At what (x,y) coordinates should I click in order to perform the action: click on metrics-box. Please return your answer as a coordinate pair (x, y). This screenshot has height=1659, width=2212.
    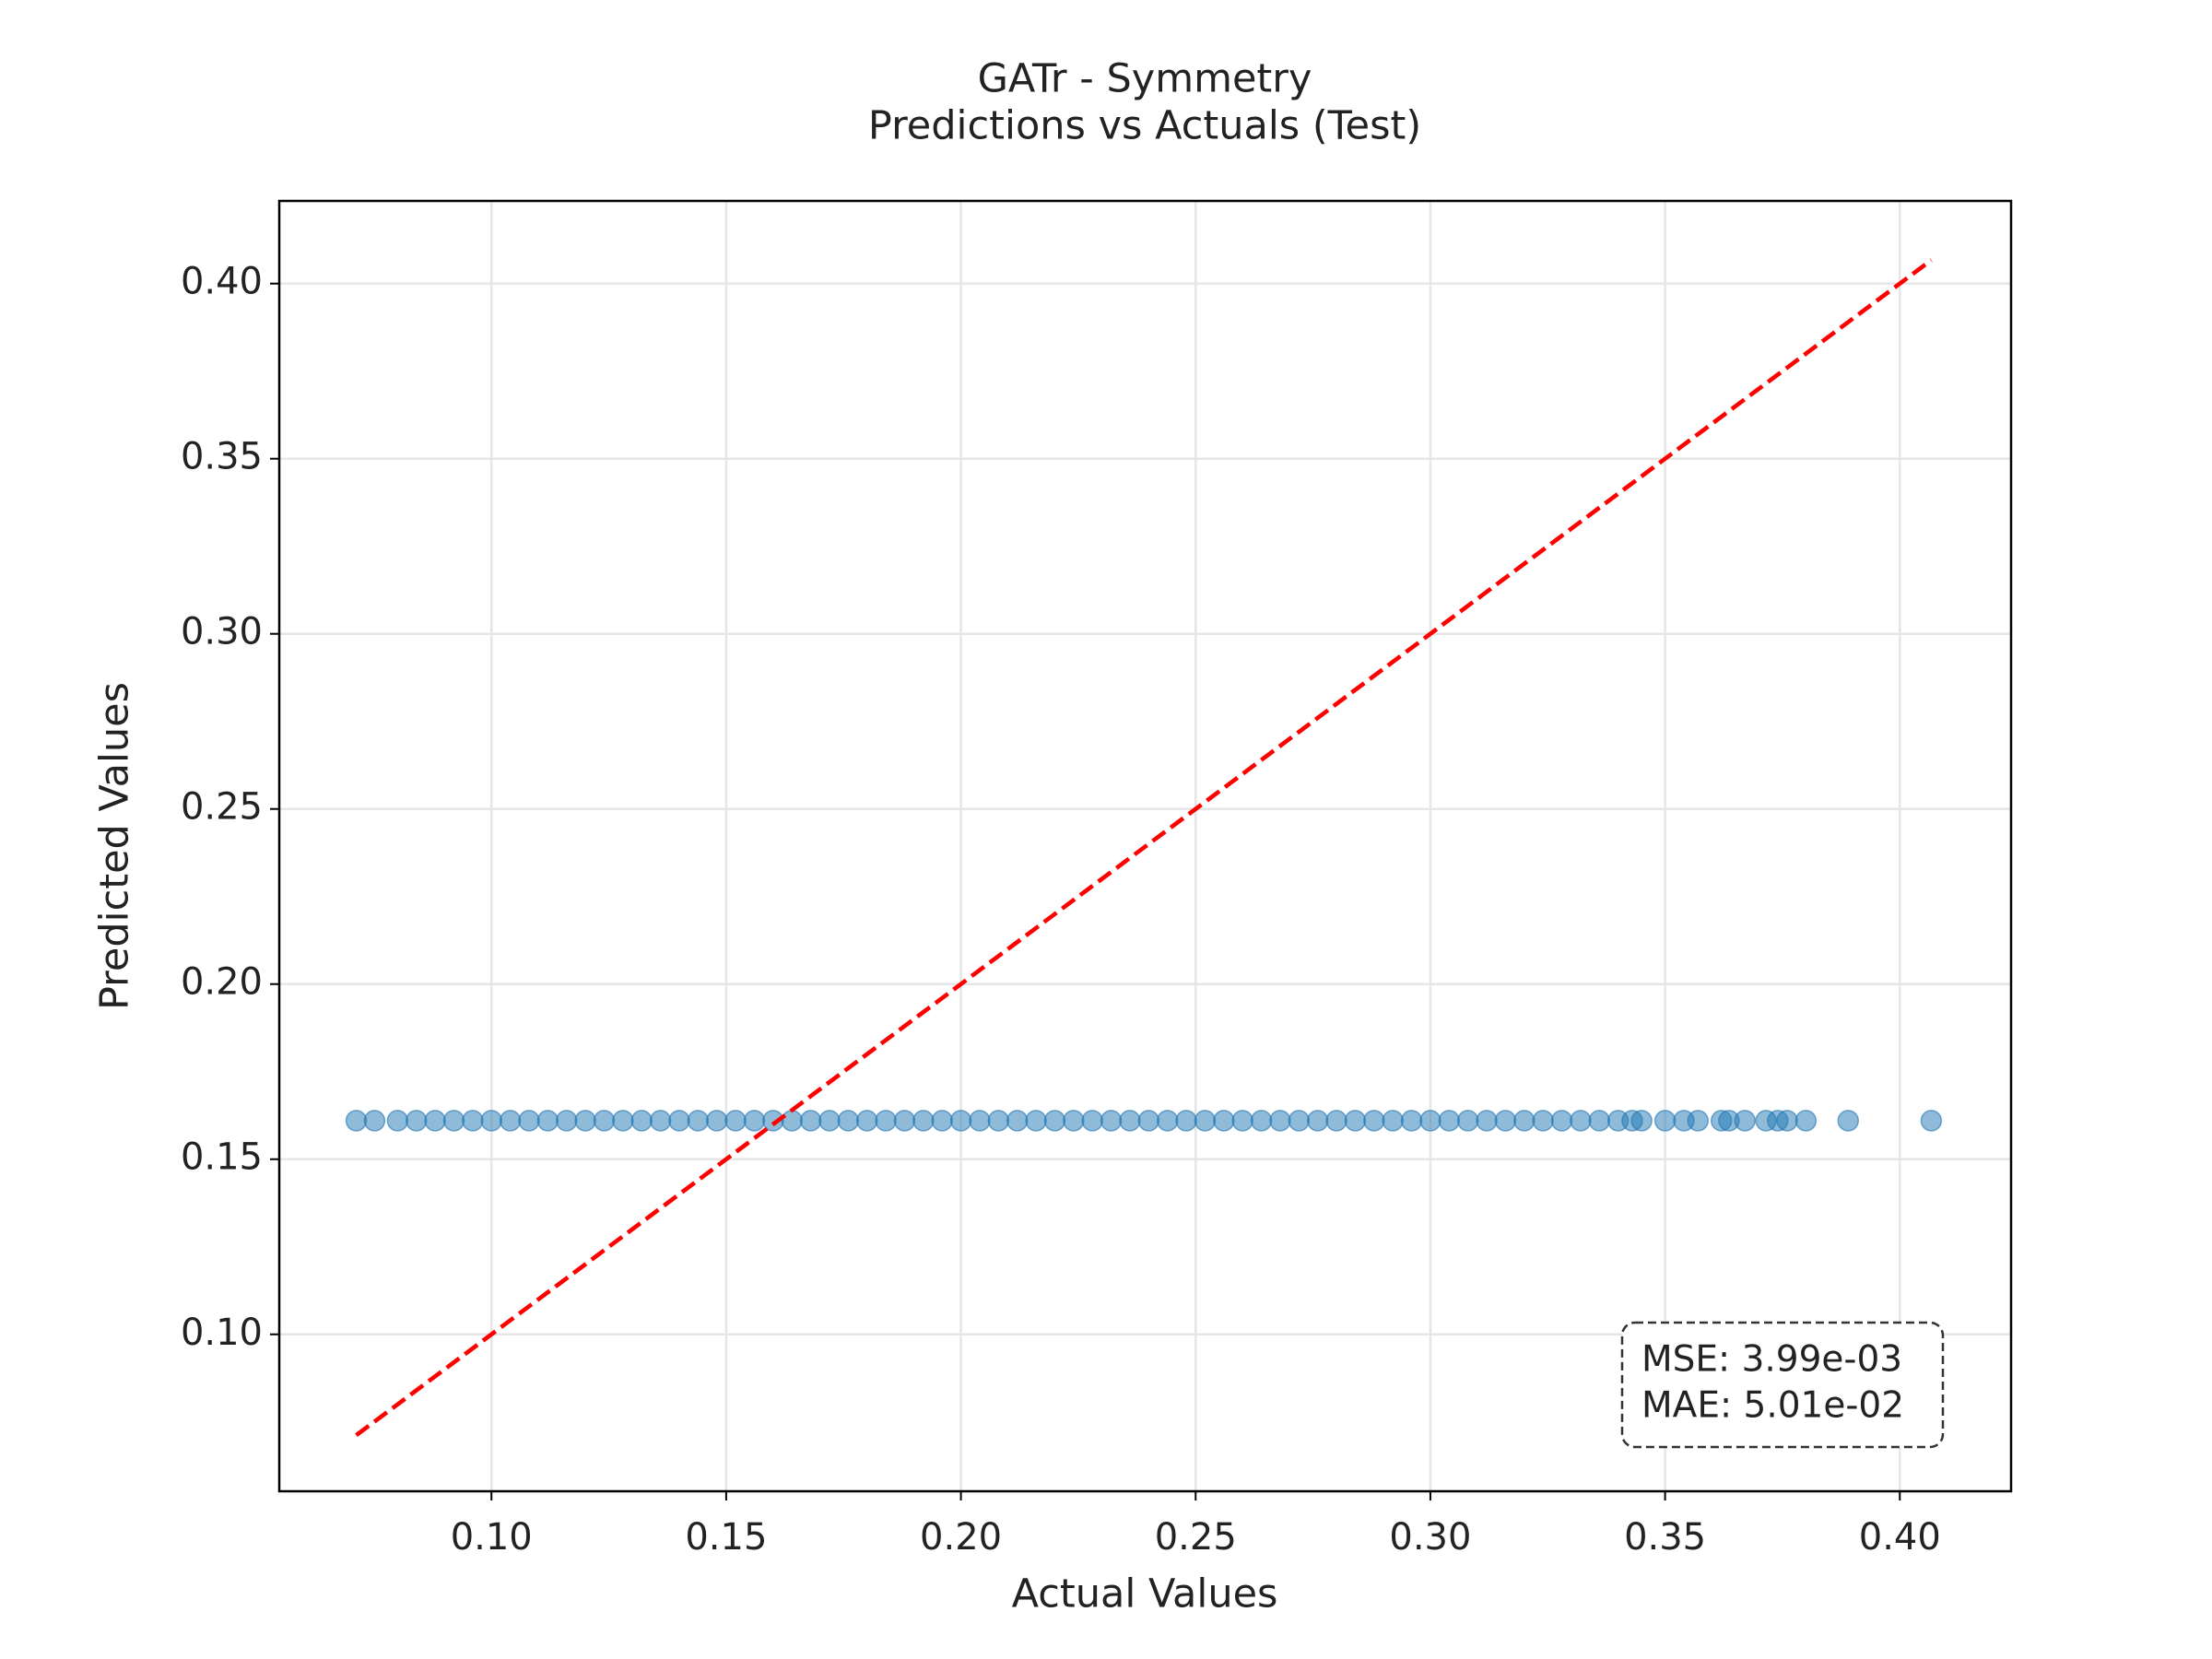
    Looking at the image, I should click on (1782, 1385).